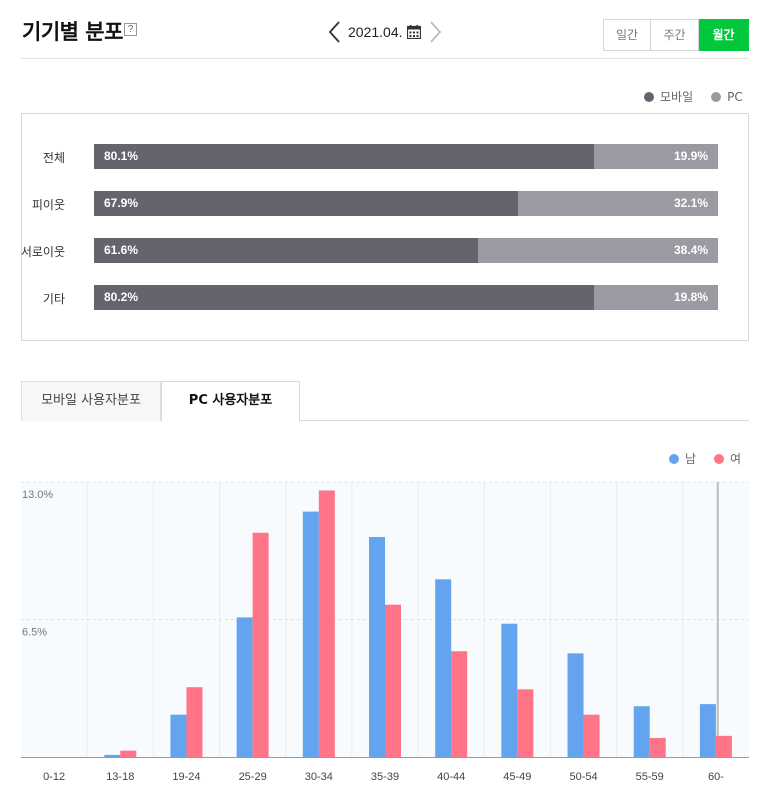  What do you see at coordinates (727, 458) in the screenshot?
I see `legend-female: 여` at bounding box center [727, 458].